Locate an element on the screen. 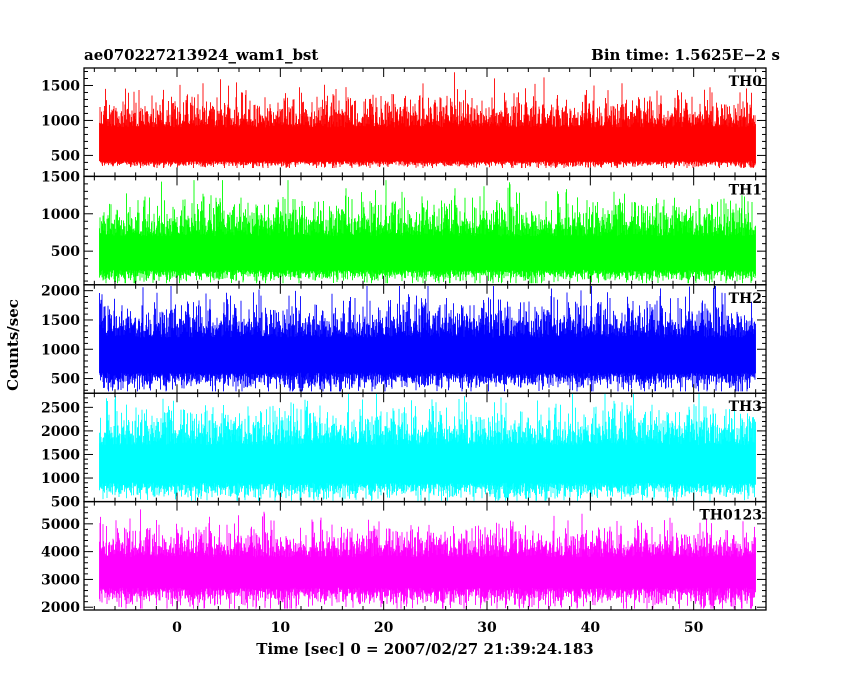  series-th2 is located at coordinates (427, 339).